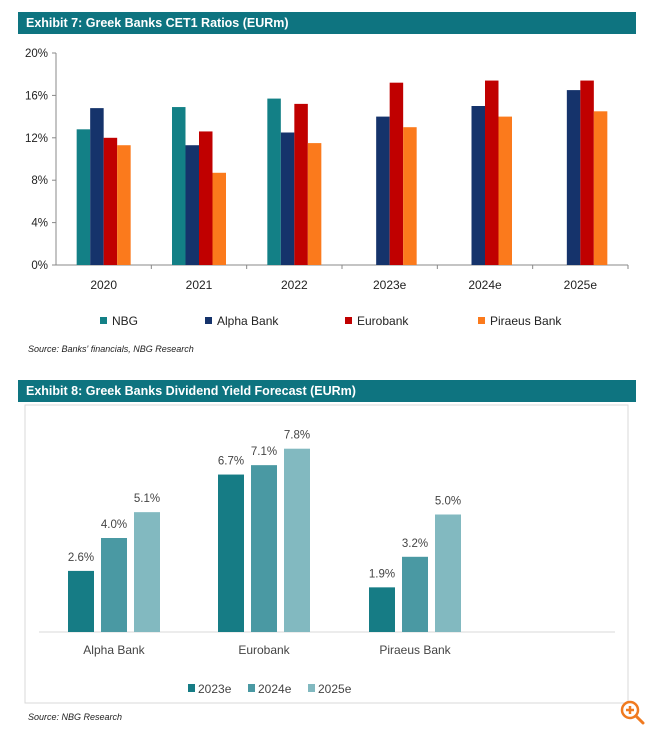 The image size is (650, 730). What do you see at coordinates (264, 452) in the screenshot?
I see `chart2-data-label: 7.1%` at bounding box center [264, 452].